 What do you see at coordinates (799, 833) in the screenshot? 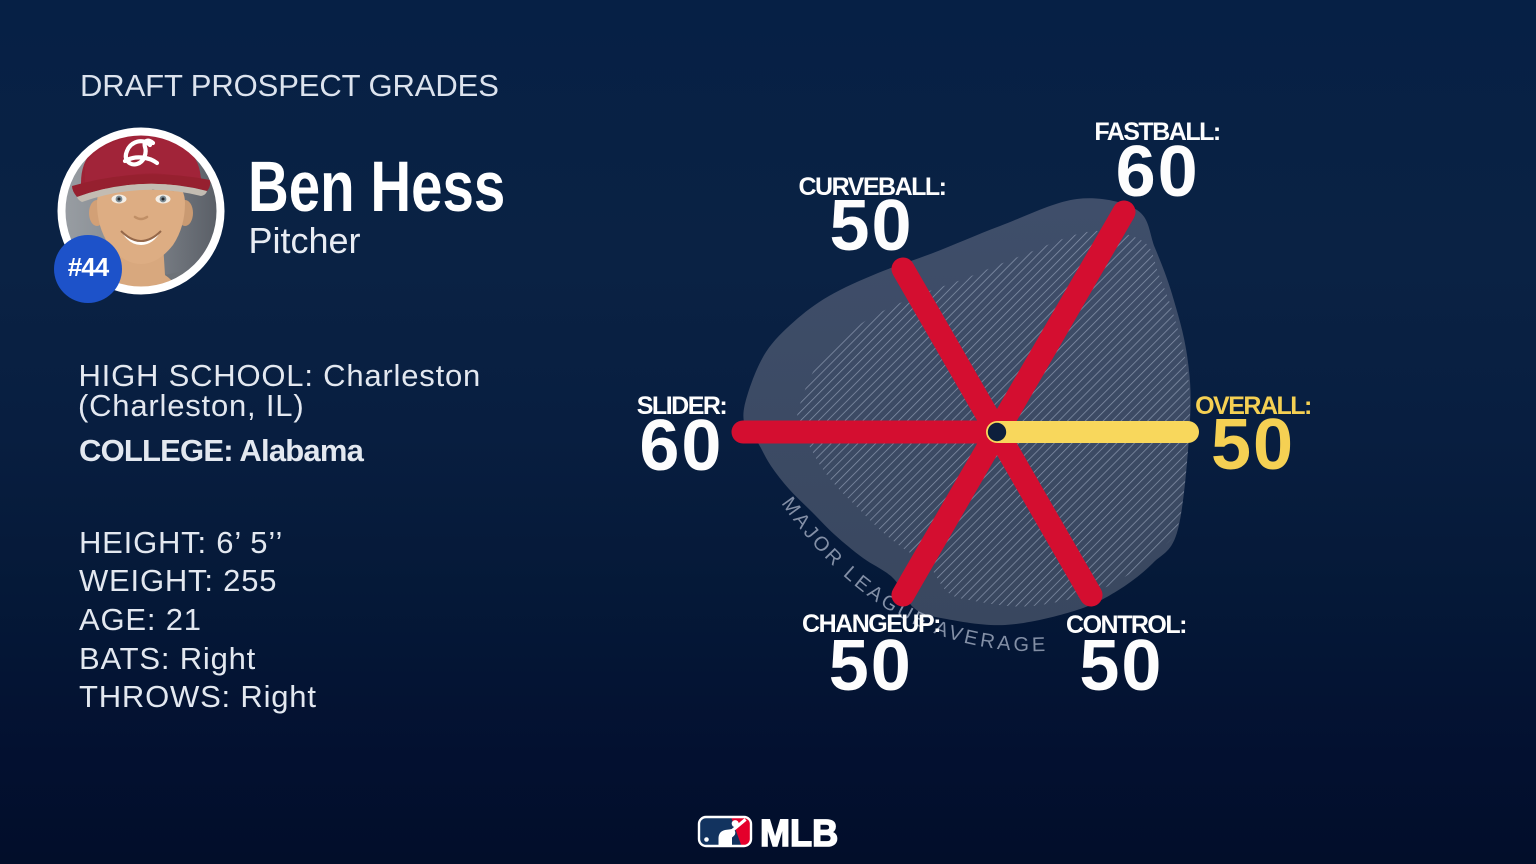
I see `svg-text: MLB` at bounding box center [799, 833].